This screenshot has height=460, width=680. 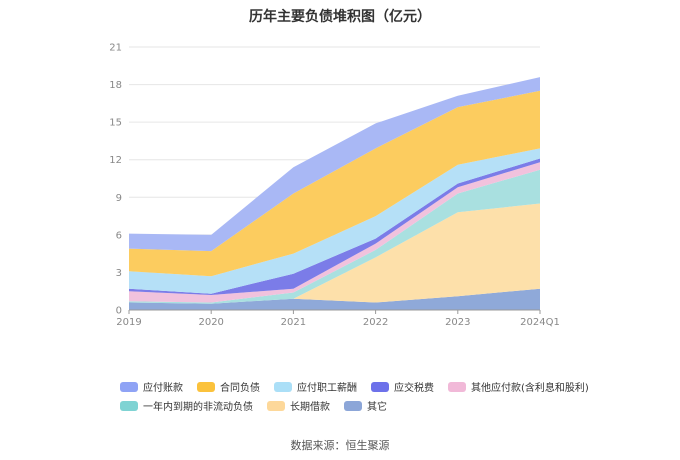 I want to click on y-tick-label: 12, so click(x=115, y=160).